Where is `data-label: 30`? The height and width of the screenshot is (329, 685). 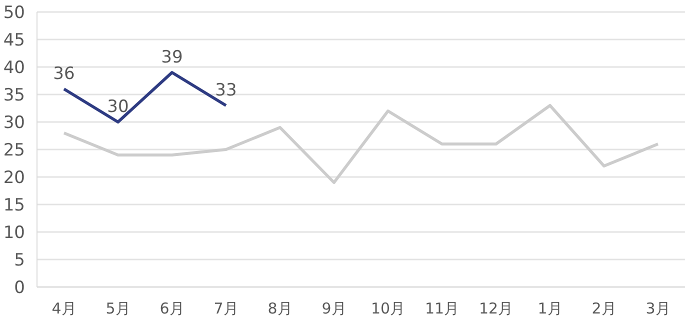
data-label: 30 is located at coordinates (118, 107).